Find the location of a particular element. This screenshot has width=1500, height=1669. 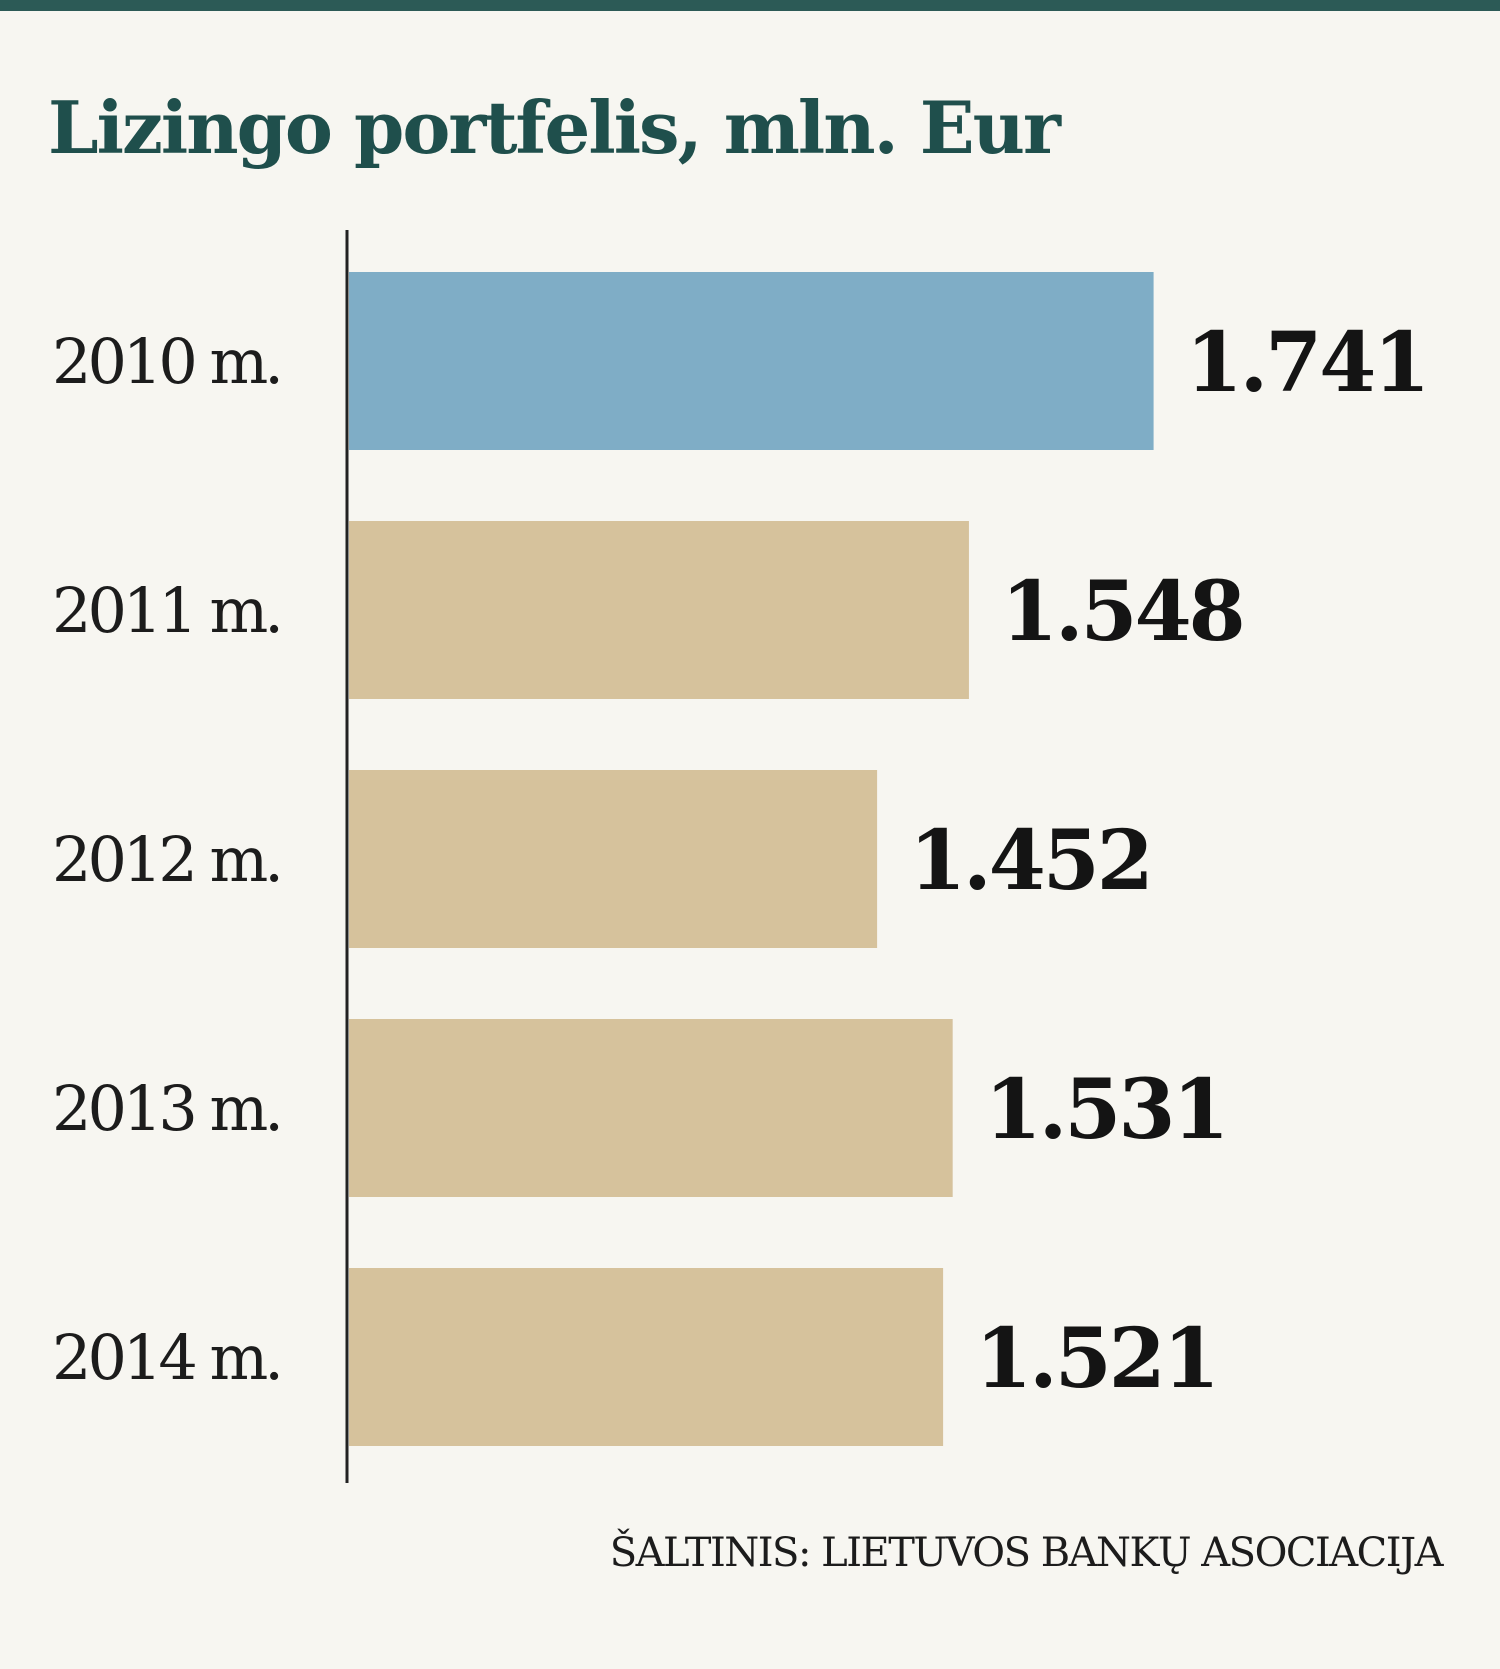

value-label: 1.741 is located at coordinates (1307, 363).